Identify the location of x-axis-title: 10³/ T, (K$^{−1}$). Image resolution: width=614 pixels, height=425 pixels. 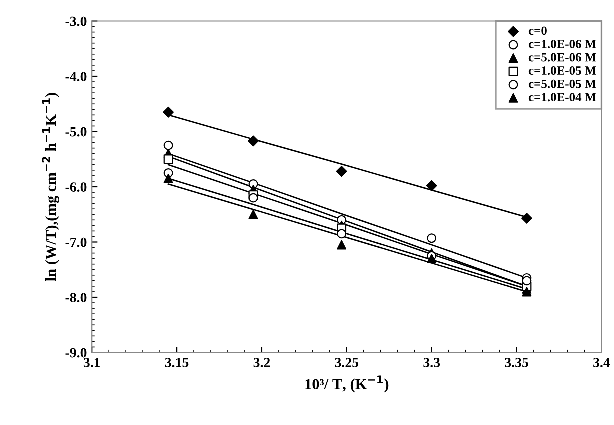
(347, 384).